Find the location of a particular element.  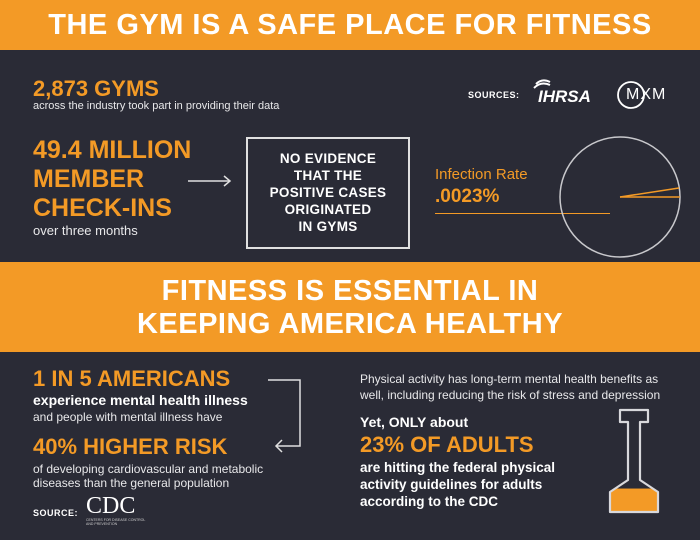

header-banner: THE GYM IS A SAFE PLACE FOR FITNESS is located at coordinates (350, 25).